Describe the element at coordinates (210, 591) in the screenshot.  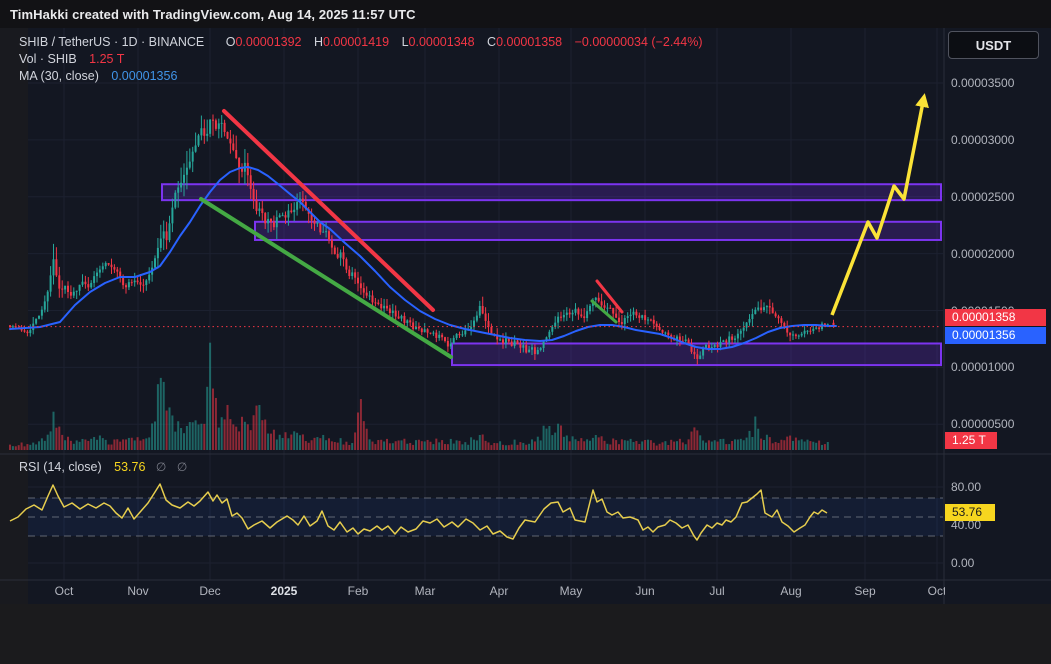
I see `time-tick-label: Dec` at that location.